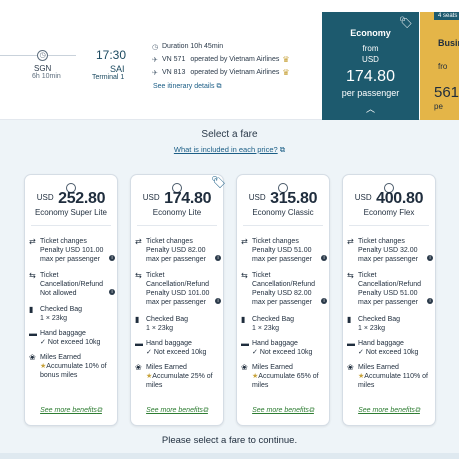  I want to click on continue-prompt: Please select a fare to continue., so click(229, 440).